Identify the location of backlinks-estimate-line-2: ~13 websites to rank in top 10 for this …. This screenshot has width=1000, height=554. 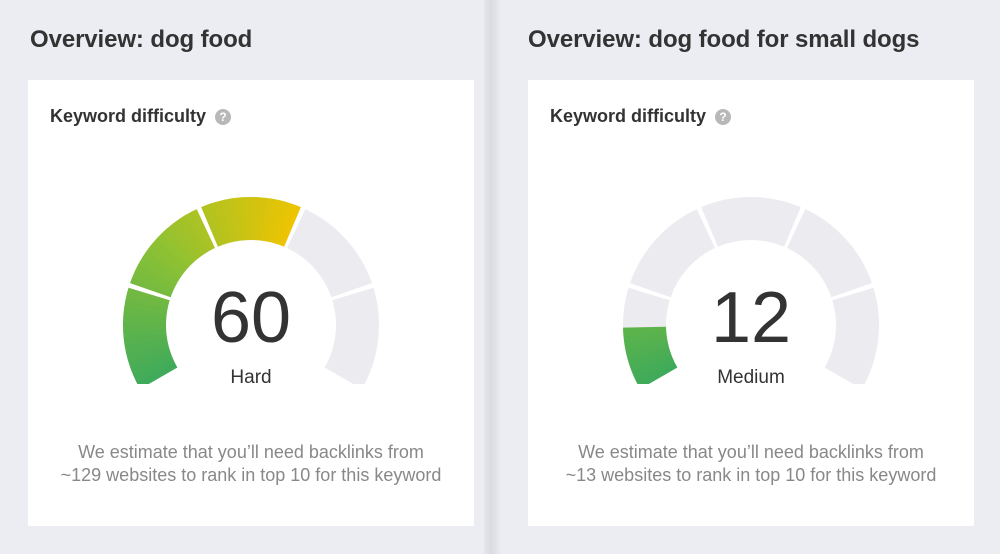
(751, 475).